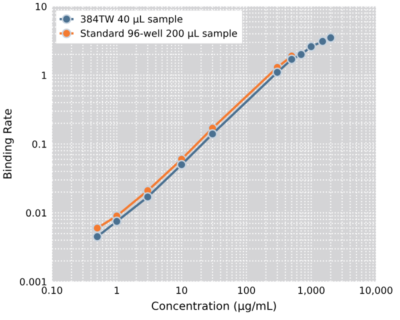 This screenshot has width=400, height=320. What do you see at coordinates (33, 282) in the screenshot?
I see `y-tick-label: 0.001` at bounding box center [33, 282].